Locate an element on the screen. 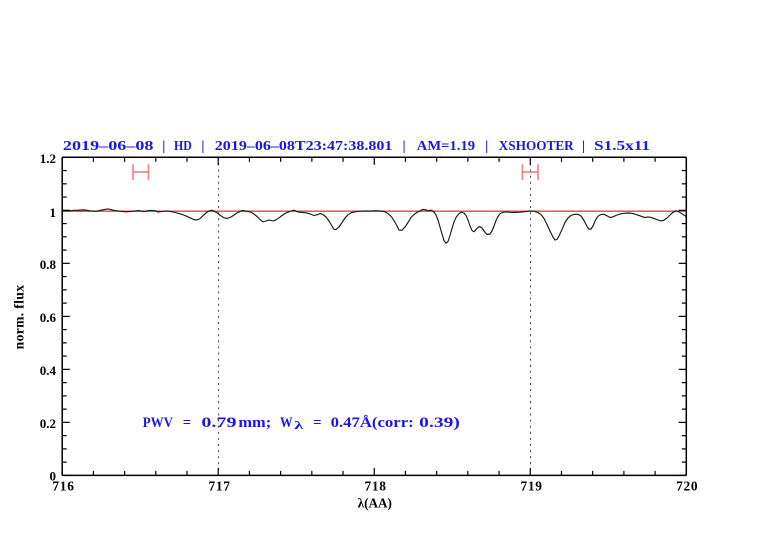 Image resolution: width=782 pixels, height=542 pixels. svg-text: 1 is located at coordinates (53, 212).